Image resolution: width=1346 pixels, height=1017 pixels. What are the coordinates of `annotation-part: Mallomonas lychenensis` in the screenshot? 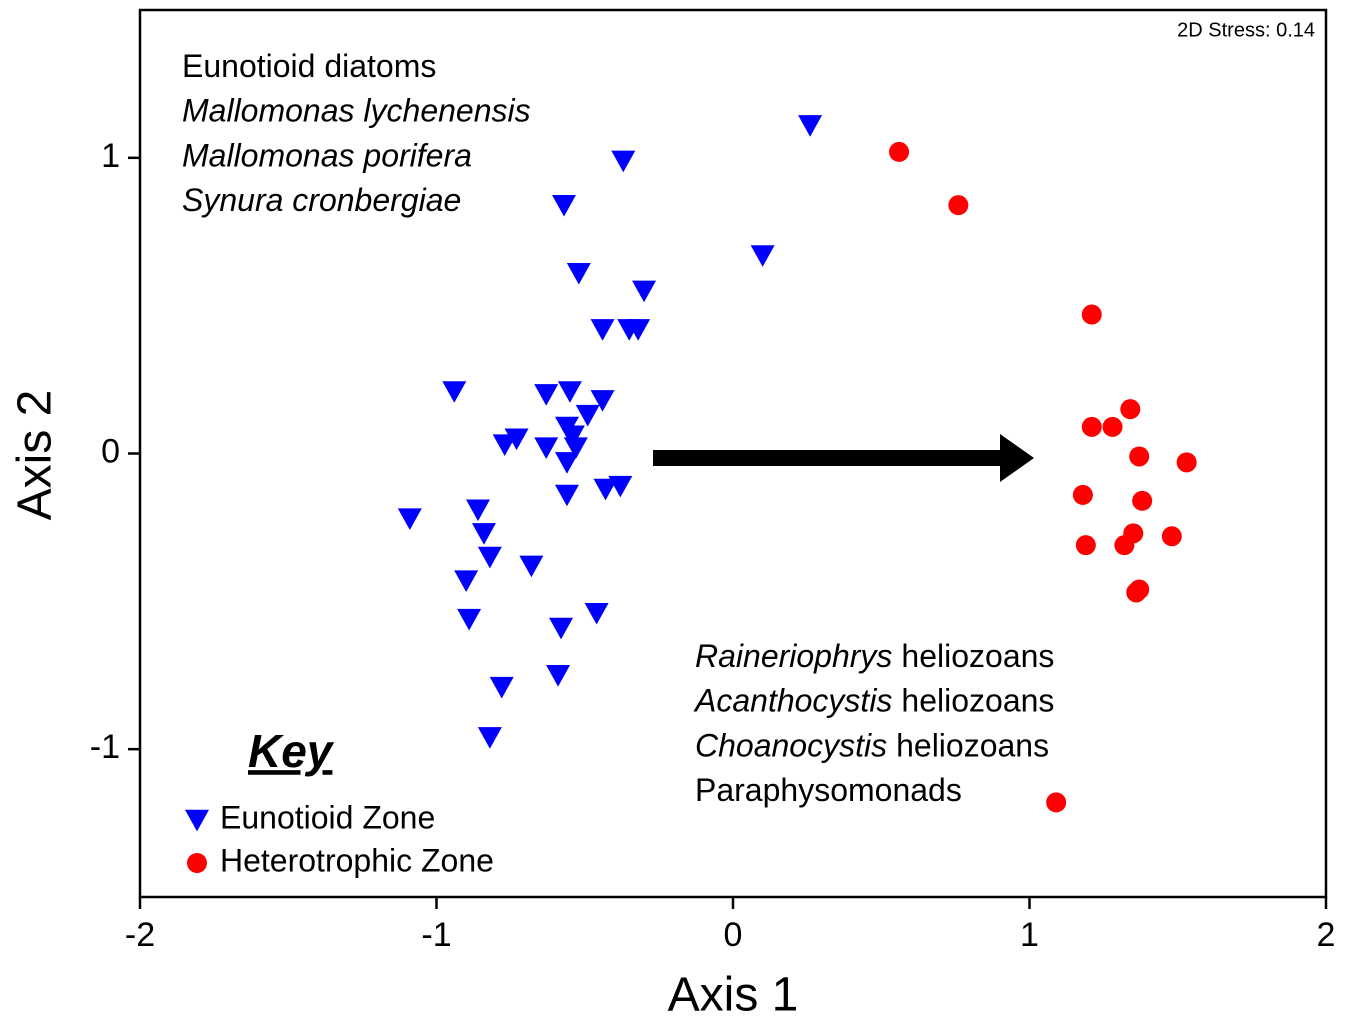 It's located at (356, 111).